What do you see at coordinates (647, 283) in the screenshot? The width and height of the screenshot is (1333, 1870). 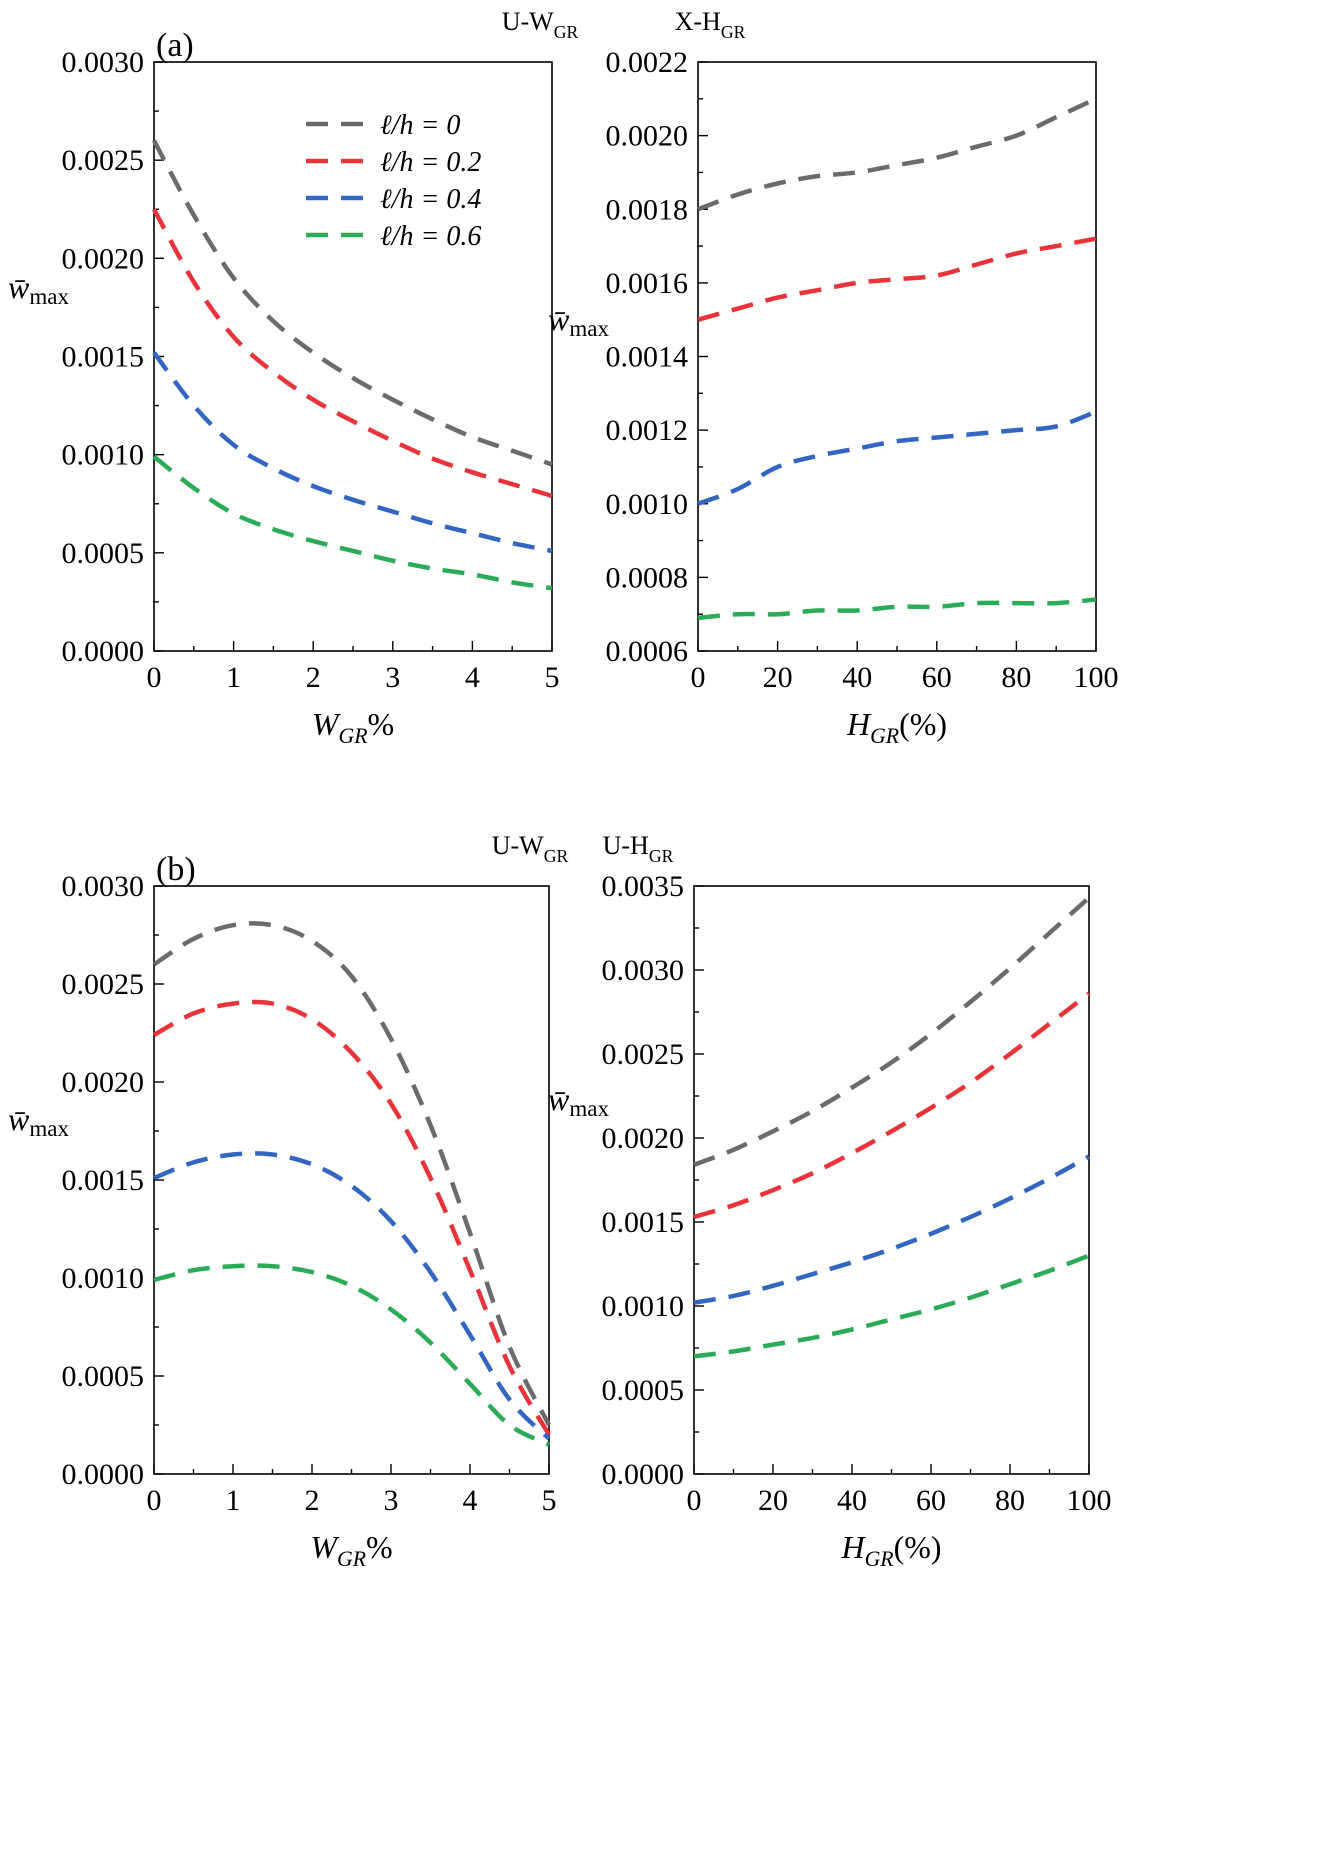 I see `y-tick-label: 0.0016` at bounding box center [647, 283].